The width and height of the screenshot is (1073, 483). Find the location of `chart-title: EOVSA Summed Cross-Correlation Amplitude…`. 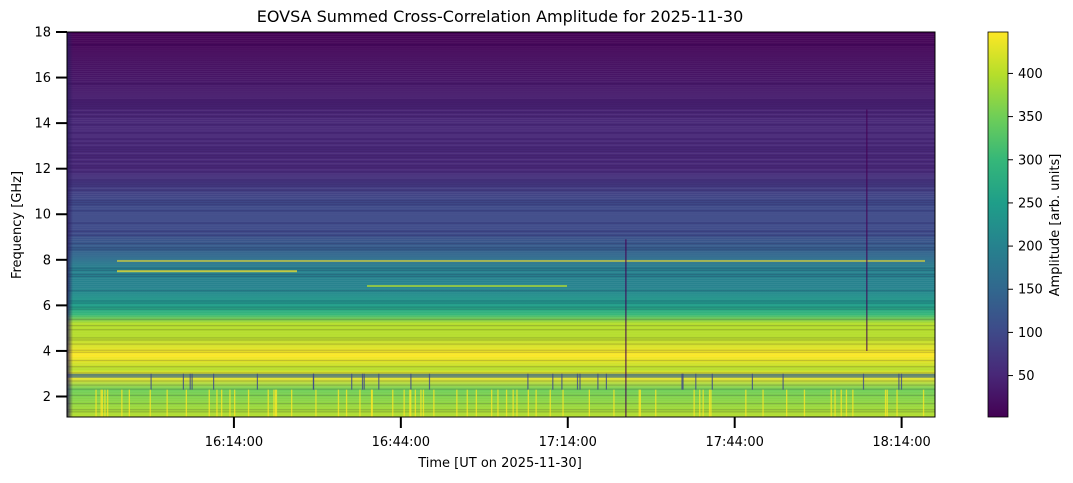

chart-title: EOVSA Summed Cross-Correlation Amplitude… is located at coordinates (500, 16).